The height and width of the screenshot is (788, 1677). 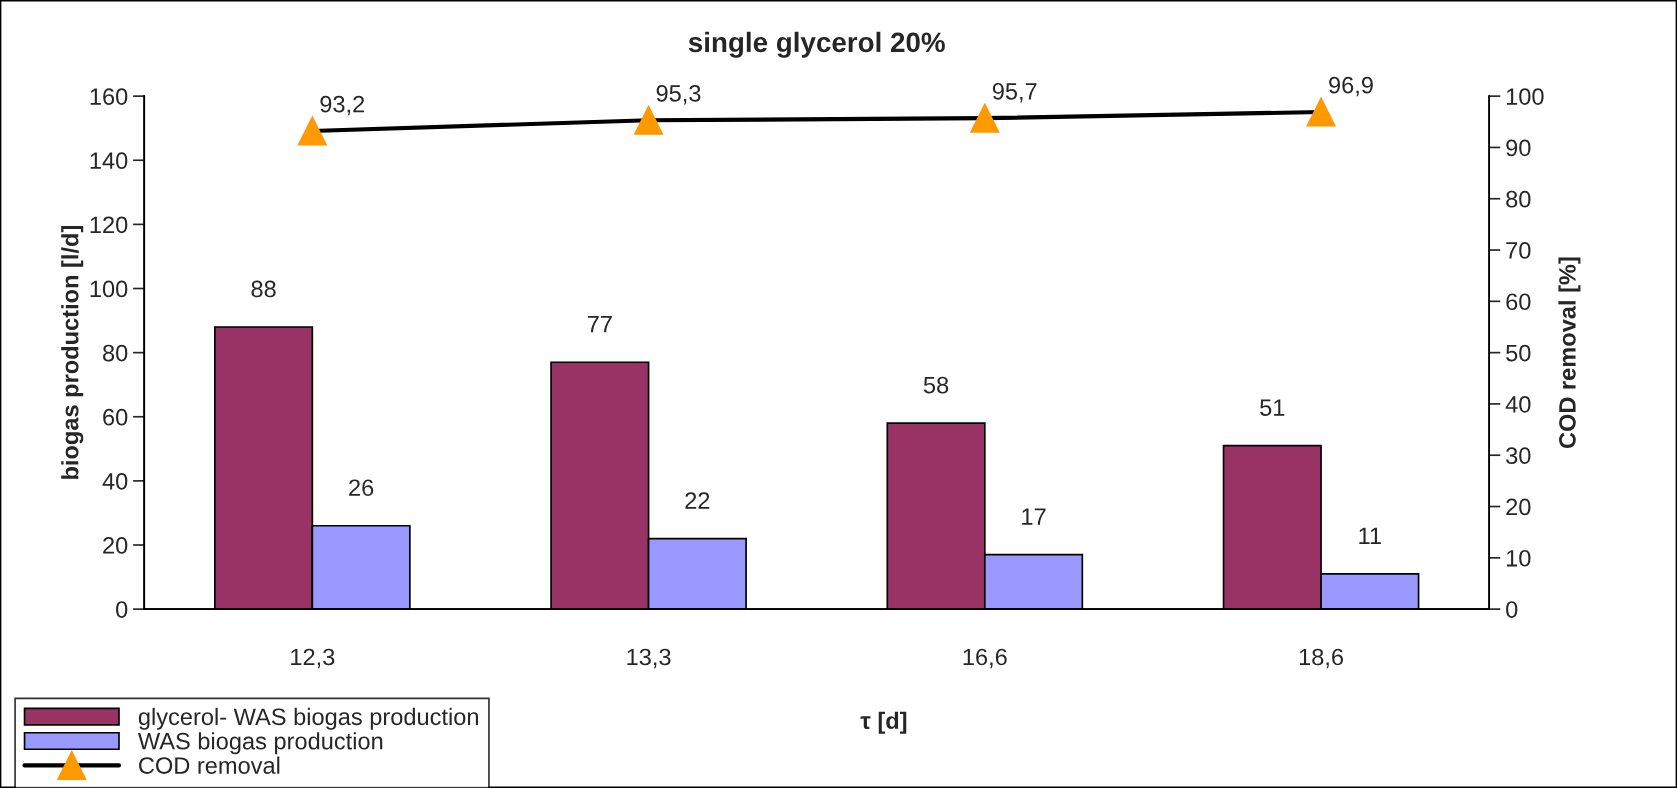 What do you see at coordinates (263, 289) in the screenshot?
I see `data-label: 88` at bounding box center [263, 289].